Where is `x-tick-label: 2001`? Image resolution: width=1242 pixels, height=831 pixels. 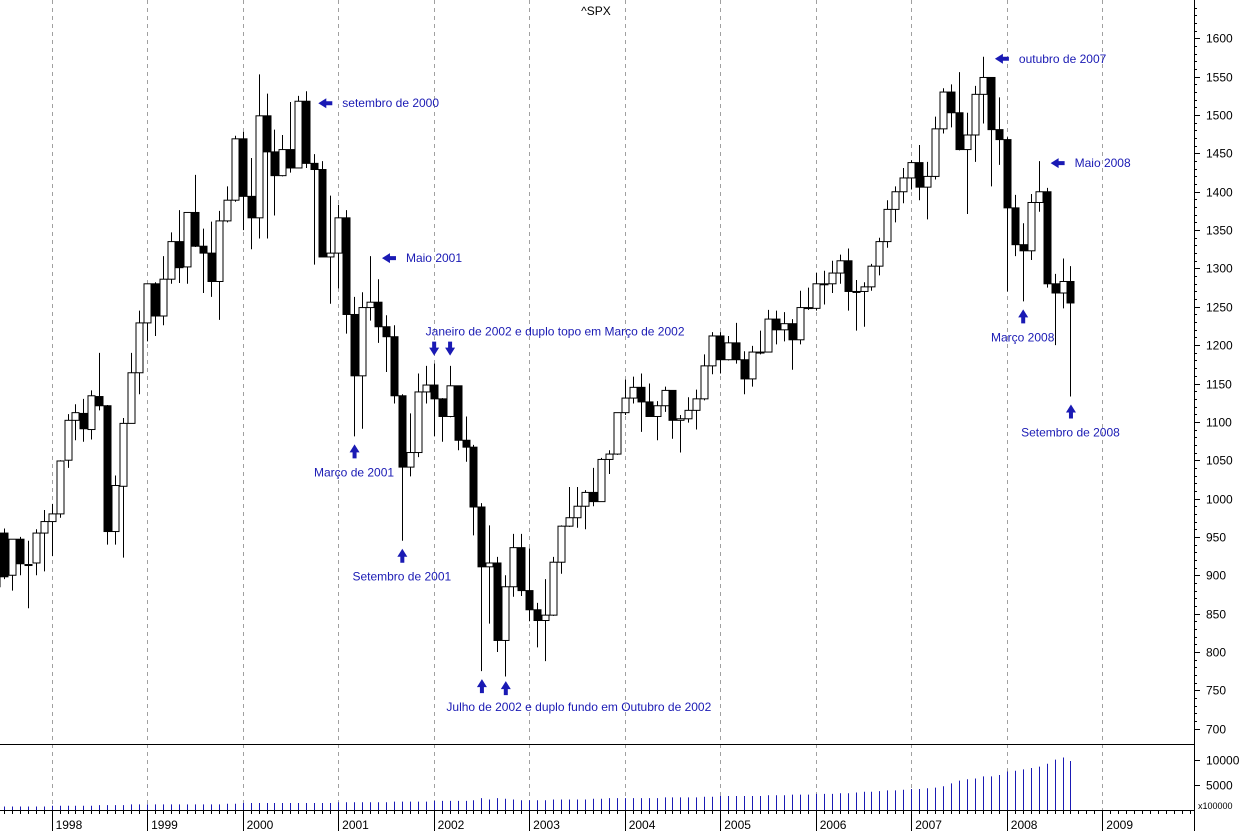
x-tick-label: 2001 is located at coordinates (355, 824).